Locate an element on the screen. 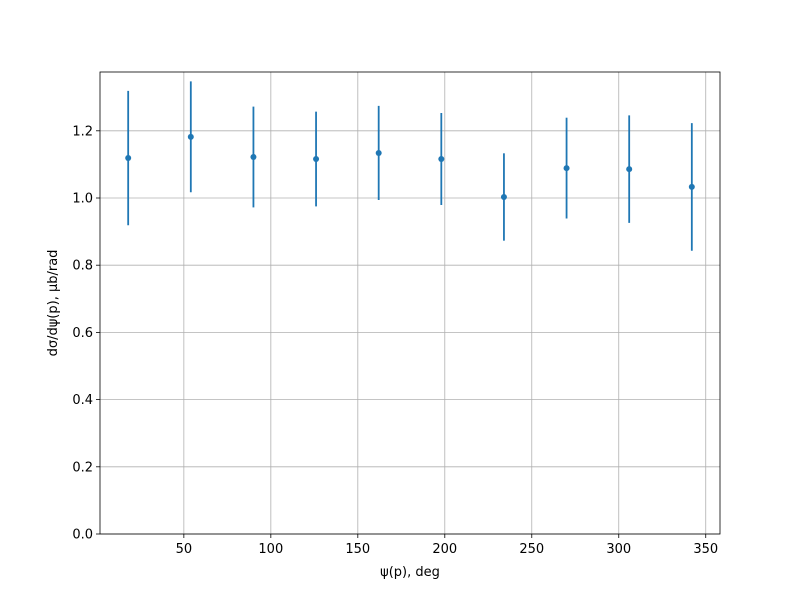  x-tick-label: 300 is located at coordinates (618, 549).